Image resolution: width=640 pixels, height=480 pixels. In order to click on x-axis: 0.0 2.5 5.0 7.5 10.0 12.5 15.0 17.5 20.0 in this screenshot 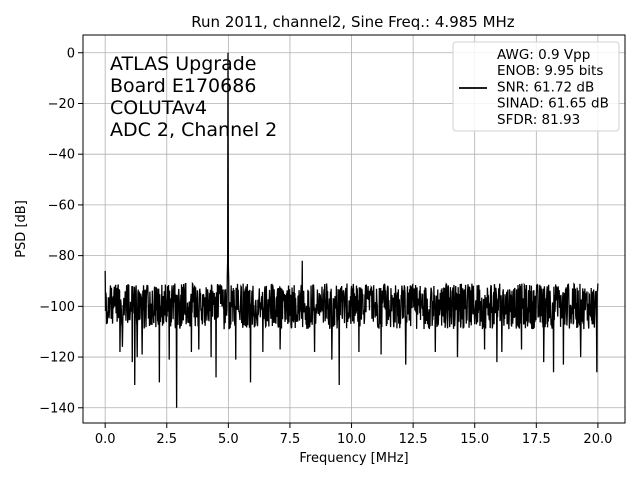, I will do `click(353, 435)`.